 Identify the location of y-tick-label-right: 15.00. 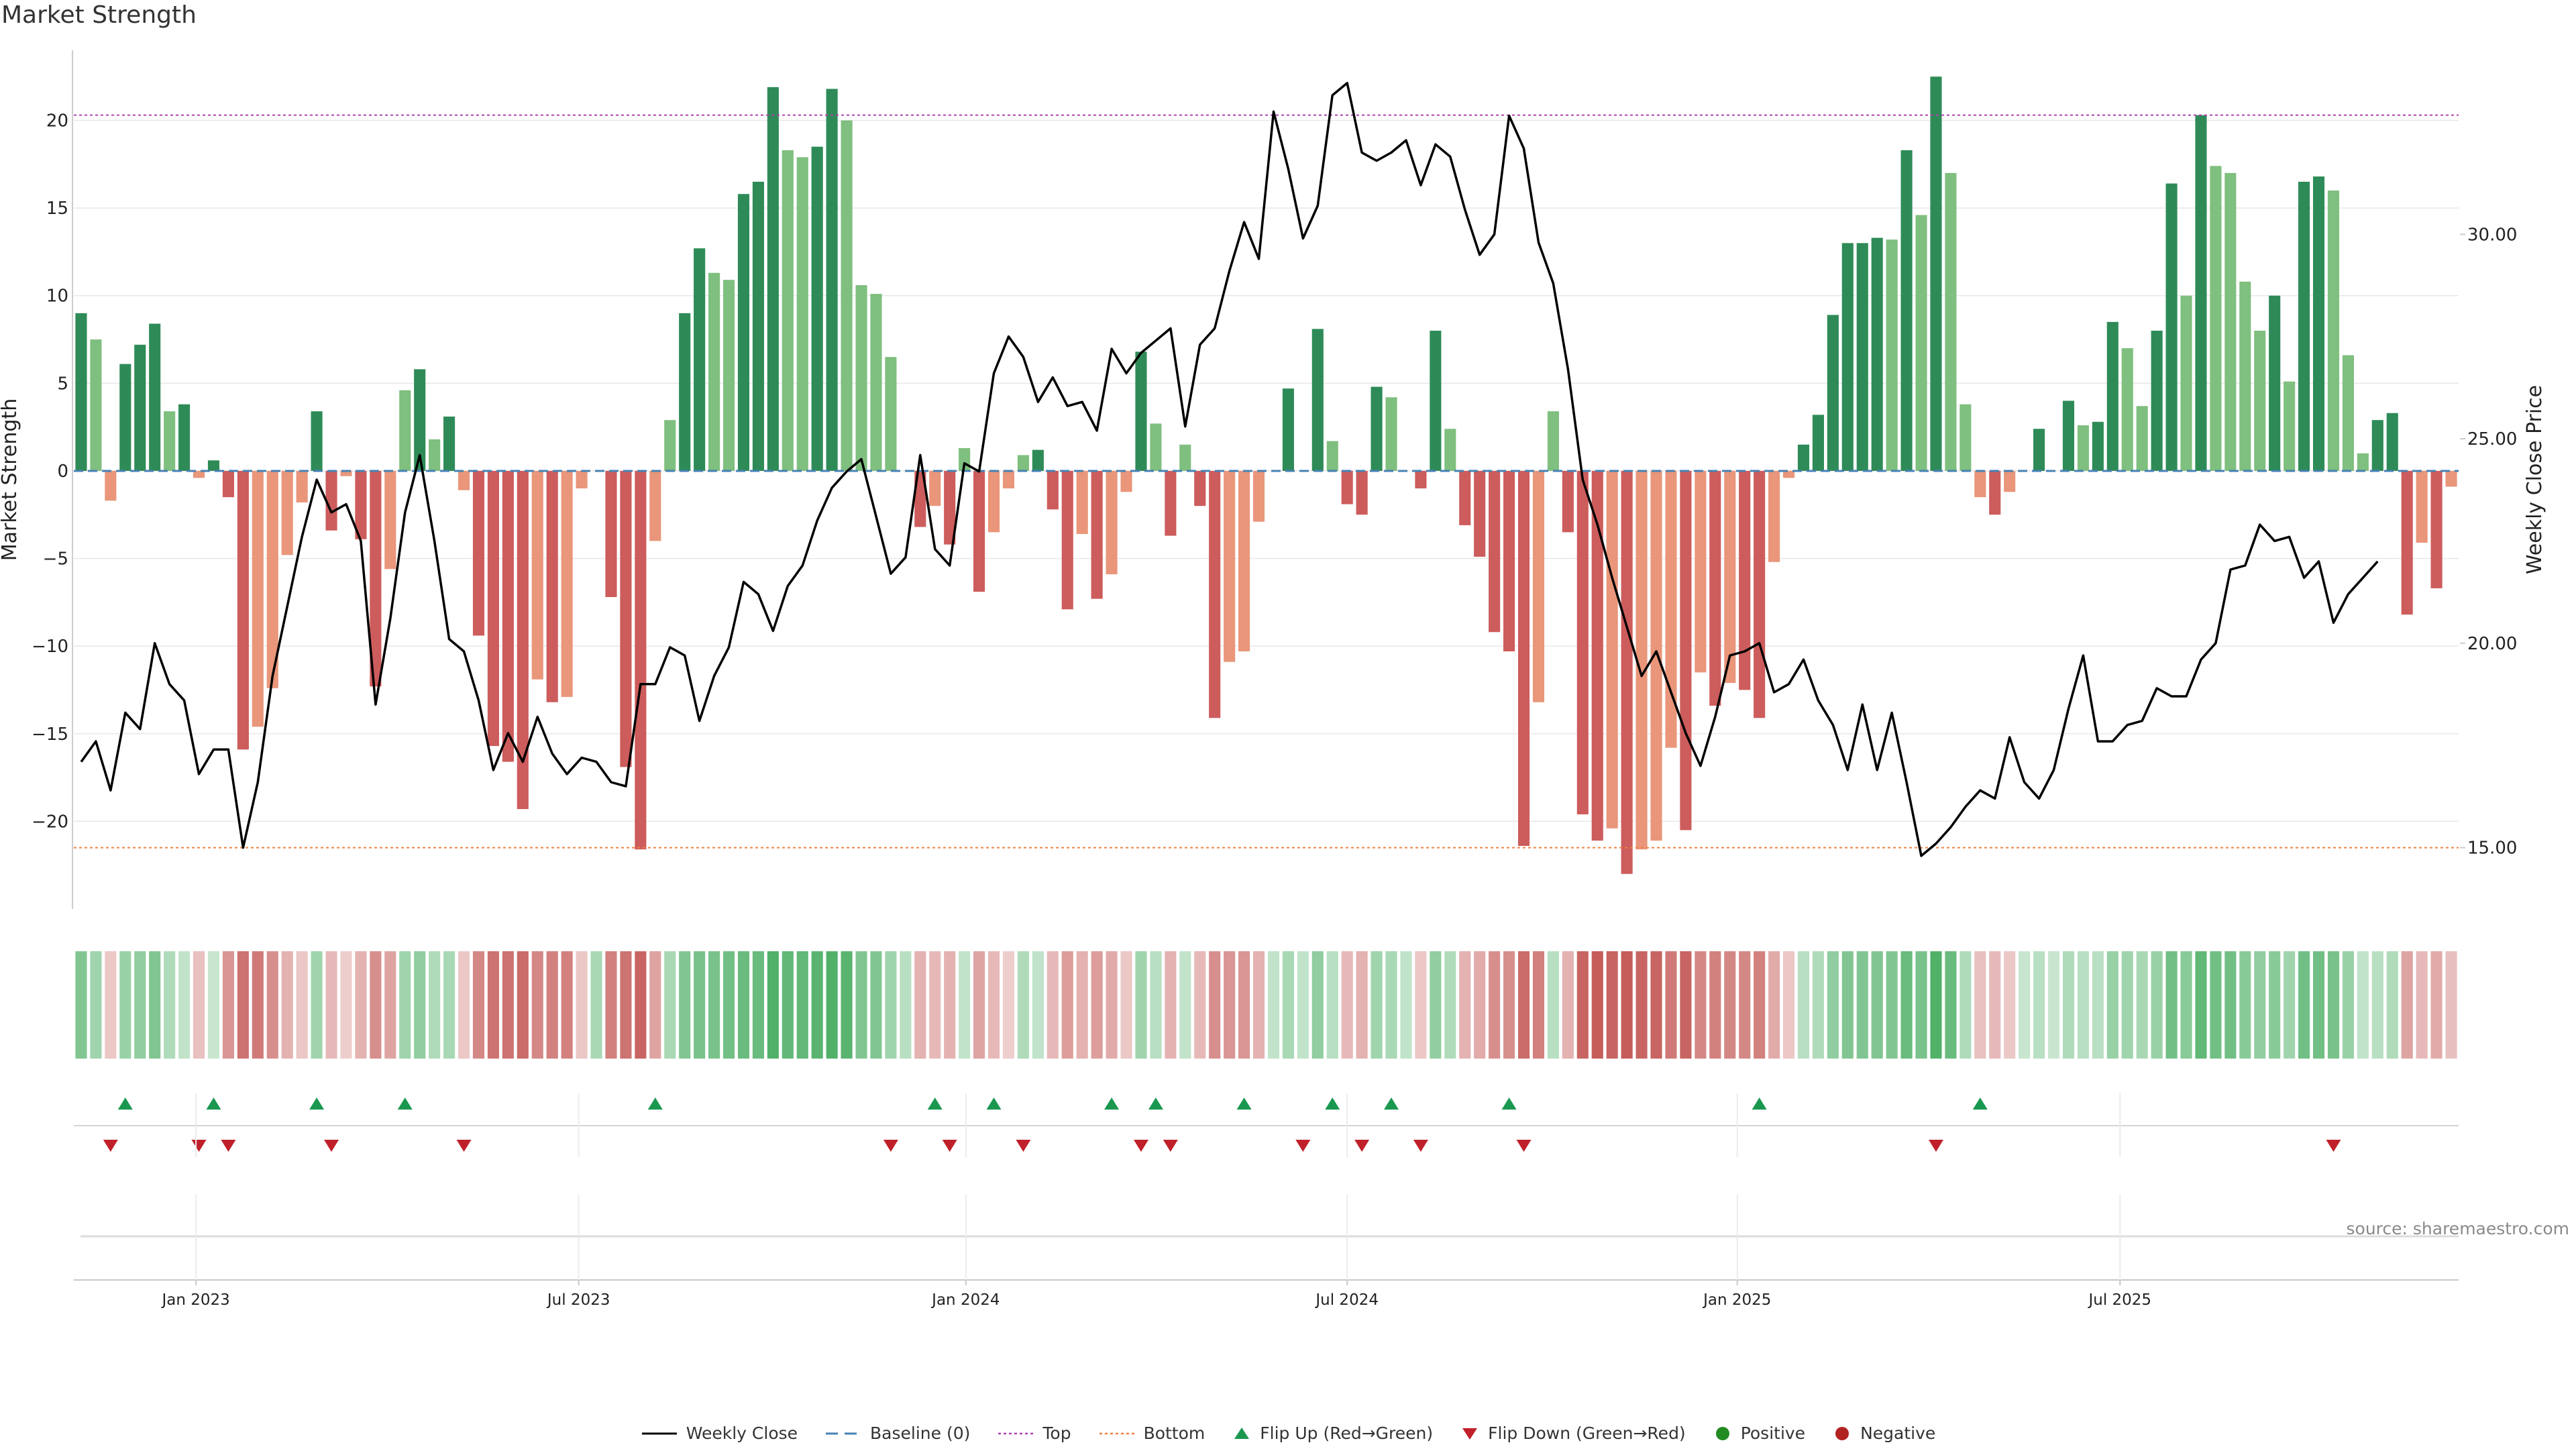
(2492, 849).